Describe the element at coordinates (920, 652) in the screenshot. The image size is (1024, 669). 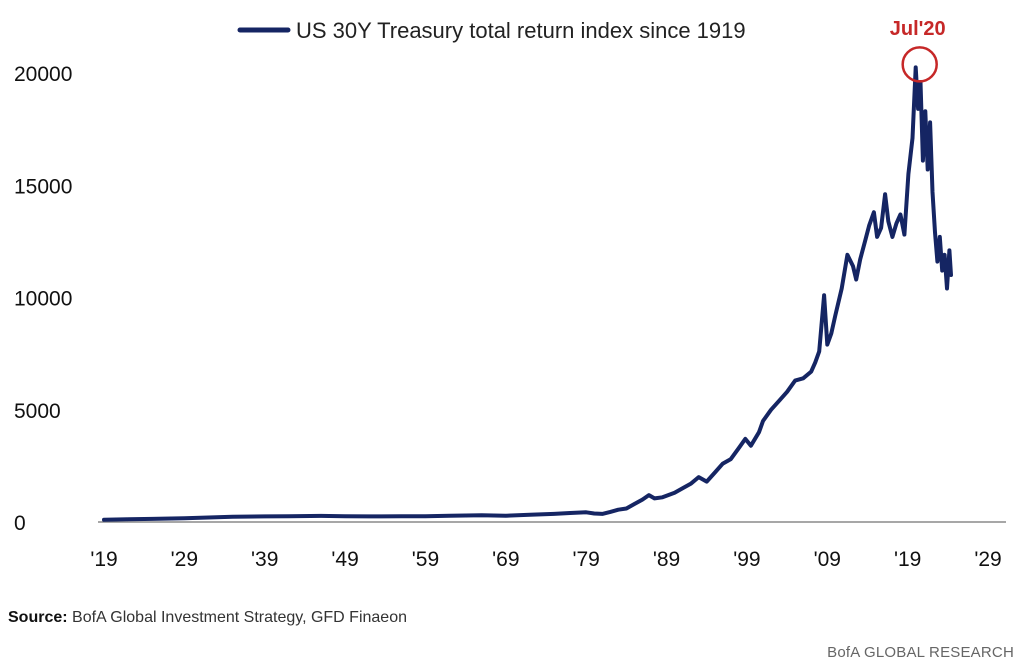
I see `brand-label: BofA GLOBAL RESEARCH` at that location.